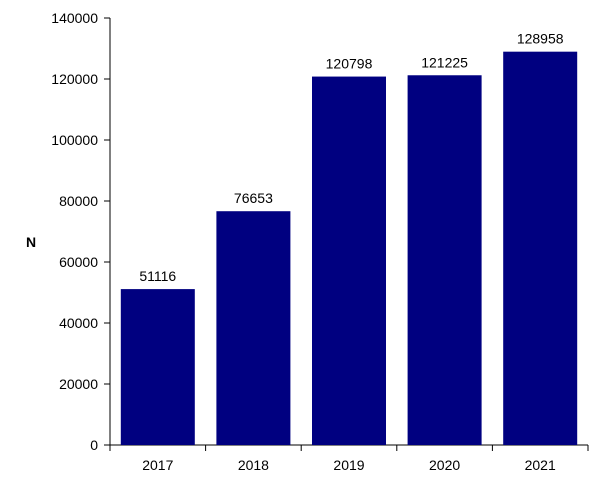  Describe the element at coordinates (74, 79) in the screenshot. I see `y-tick-label: 120000` at that location.